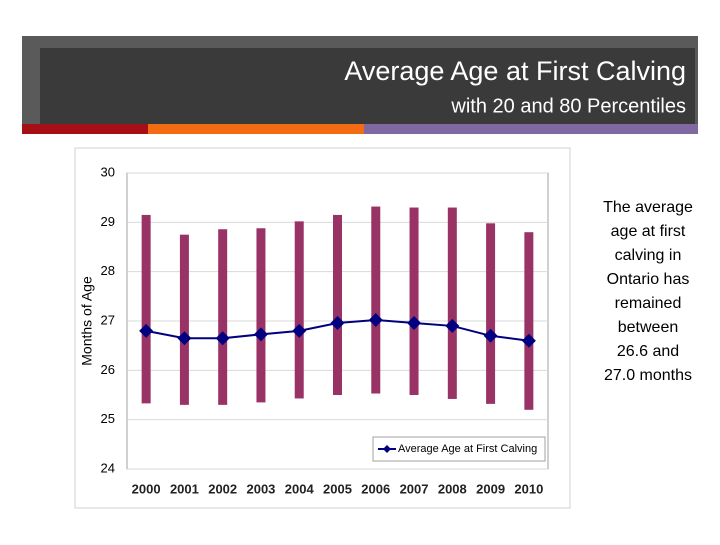  Describe the element at coordinates (528, 488) in the screenshot. I see `x-tick-label: 2010` at that location.